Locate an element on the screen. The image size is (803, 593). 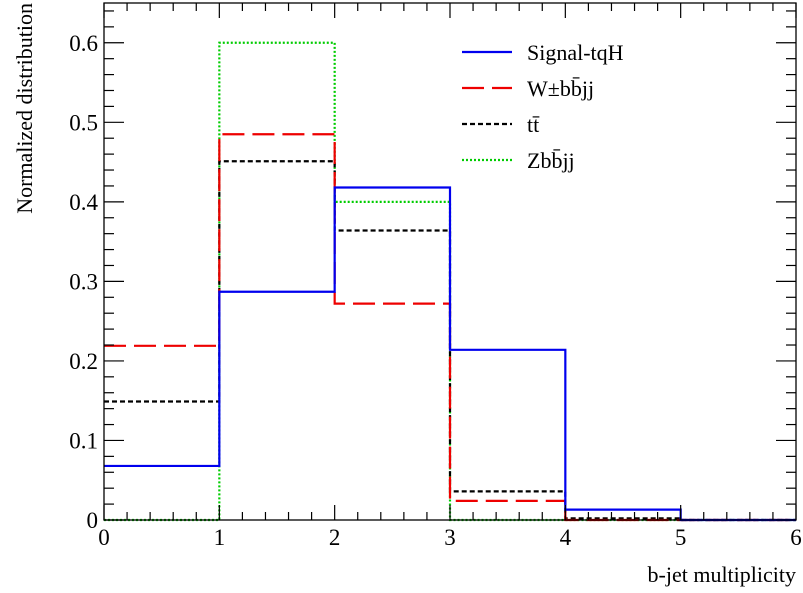
y-tick-label: 0.5 is located at coordinates (83, 122).